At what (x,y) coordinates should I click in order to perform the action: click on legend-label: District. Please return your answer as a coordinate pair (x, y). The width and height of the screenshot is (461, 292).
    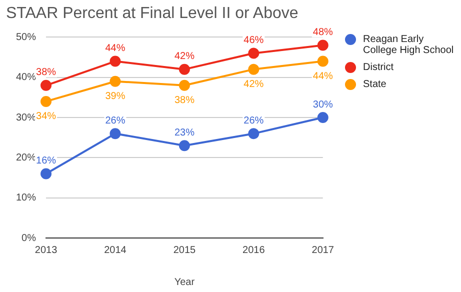
    Looking at the image, I should click on (378, 67).